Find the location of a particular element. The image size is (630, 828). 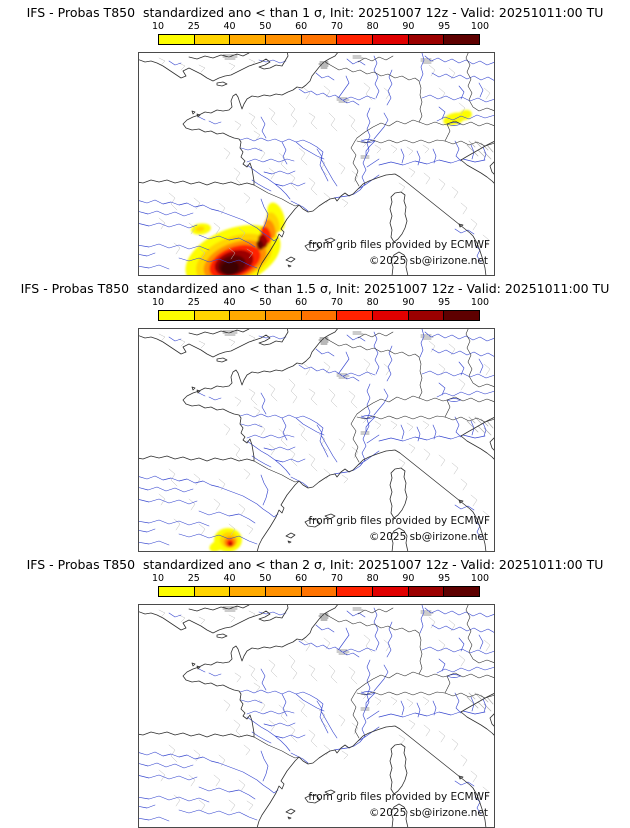

probability-overlay is located at coordinates (225, 539).